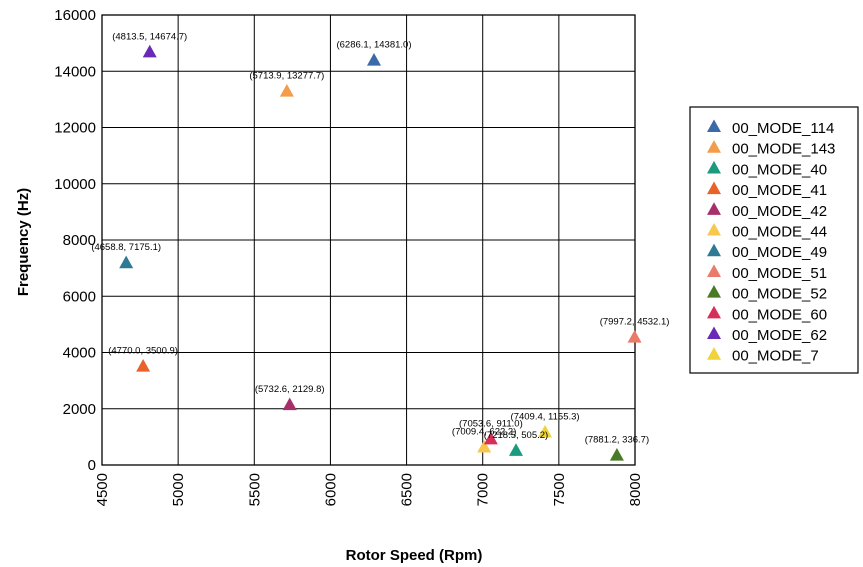  What do you see at coordinates (783, 128) in the screenshot?
I see `legend-label: 00_MODE_114` at bounding box center [783, 128].